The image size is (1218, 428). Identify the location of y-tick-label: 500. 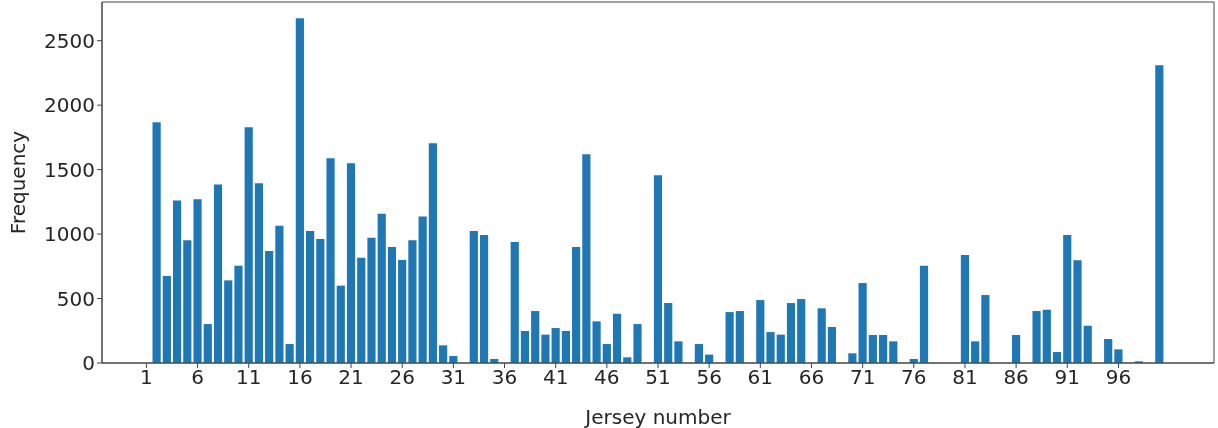
(75, 298).